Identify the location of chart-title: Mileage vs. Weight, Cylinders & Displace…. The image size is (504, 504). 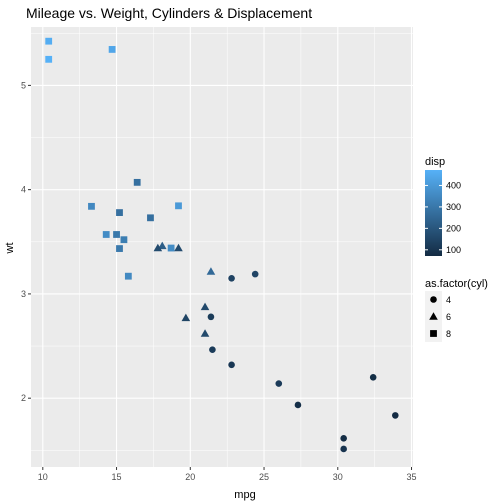
(169, 13).